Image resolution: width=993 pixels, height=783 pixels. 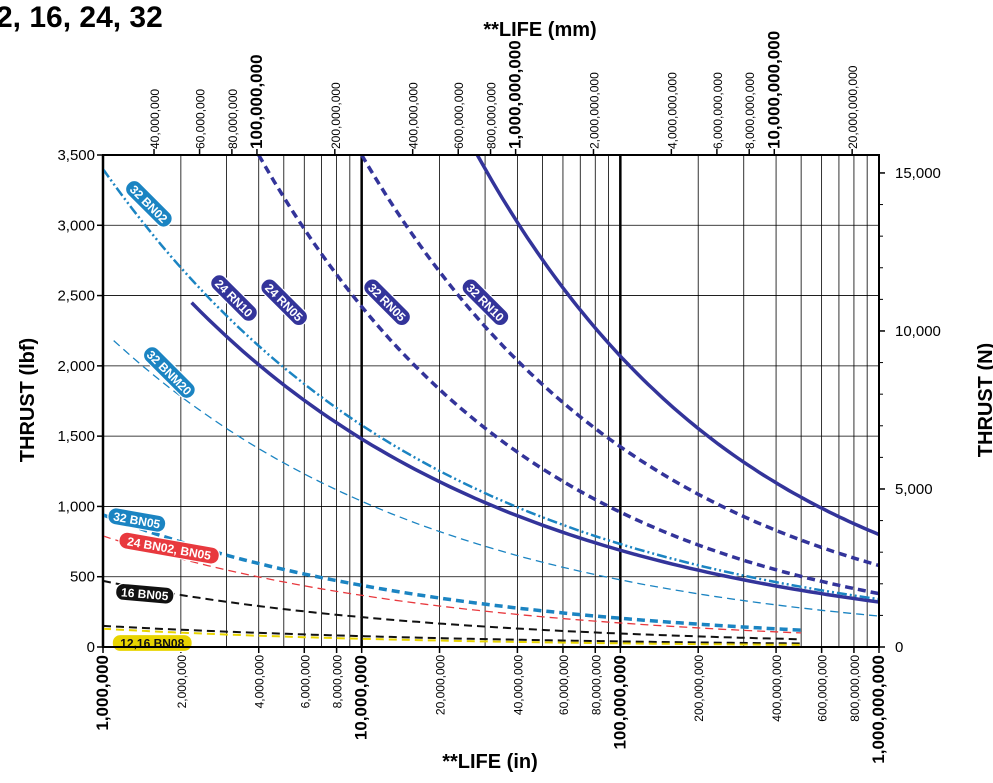 I want to click on x-tick-label: 8,000,000, so click(x=338, y=682).